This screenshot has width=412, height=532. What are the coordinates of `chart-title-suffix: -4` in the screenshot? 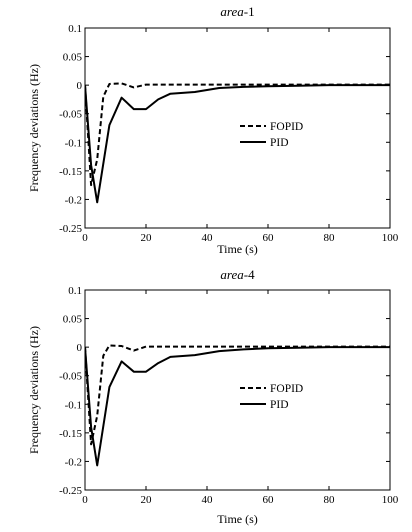 It's located at (249, 274).